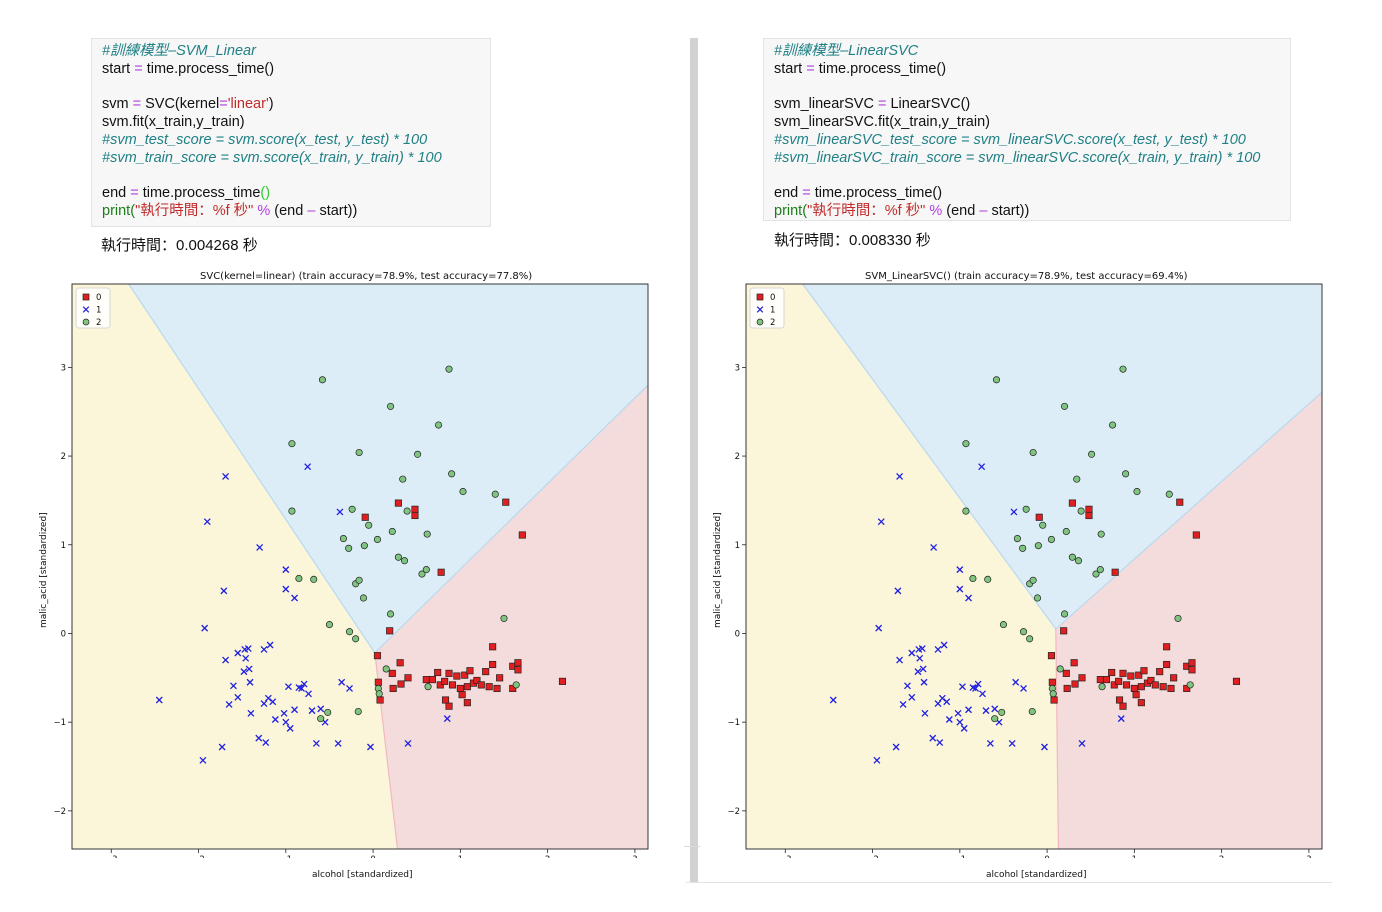 The height and width of the screenshot is (912, 1382). What do you see at coordinates (767, 308) in the screenshot?
I see `legend: 0 1 2` at bounding box center [767, 308].